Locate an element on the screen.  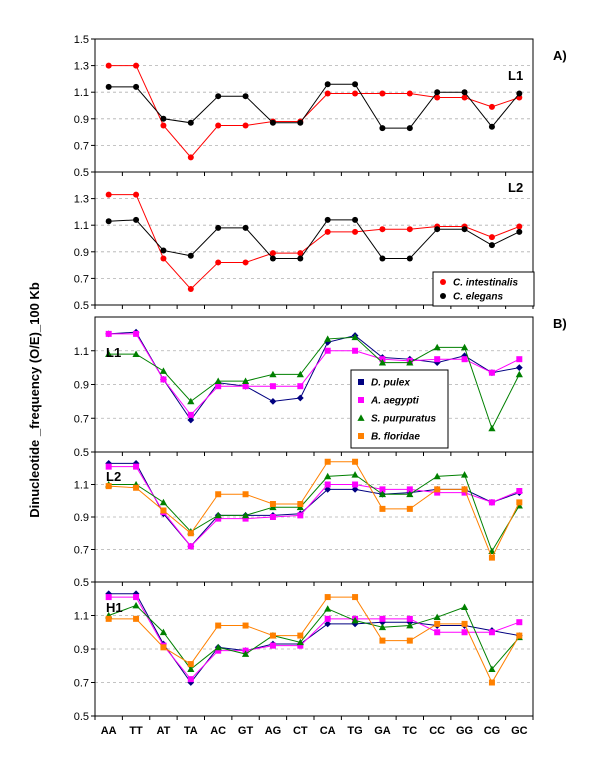
y-tick-label: 1.1 is located at coordinates (81, 93).